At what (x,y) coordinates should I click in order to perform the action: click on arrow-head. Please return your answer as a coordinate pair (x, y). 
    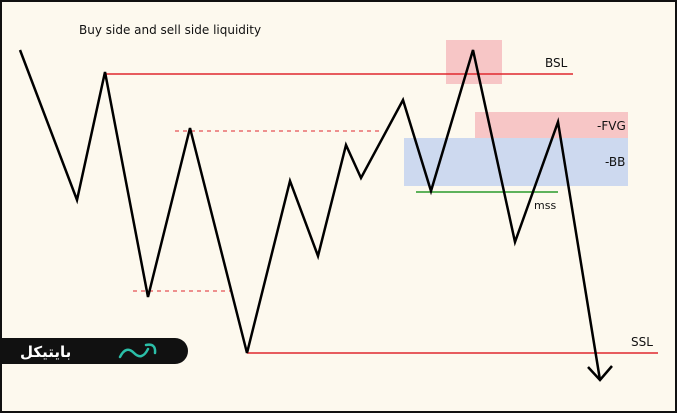
    Looking at the image, I should click on (600, 373).